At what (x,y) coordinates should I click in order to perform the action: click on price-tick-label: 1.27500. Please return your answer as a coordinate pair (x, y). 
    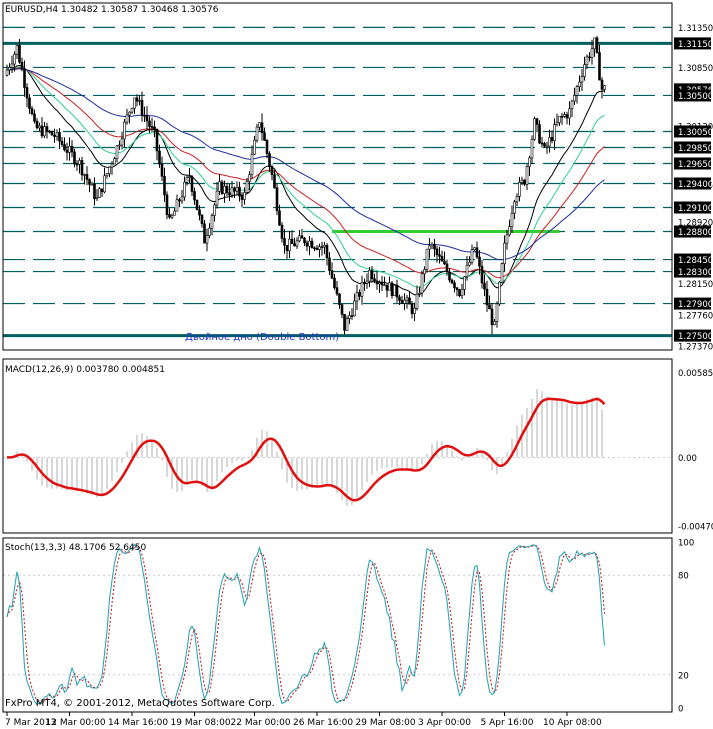
    Looking at the image, I should click on (695, 337).